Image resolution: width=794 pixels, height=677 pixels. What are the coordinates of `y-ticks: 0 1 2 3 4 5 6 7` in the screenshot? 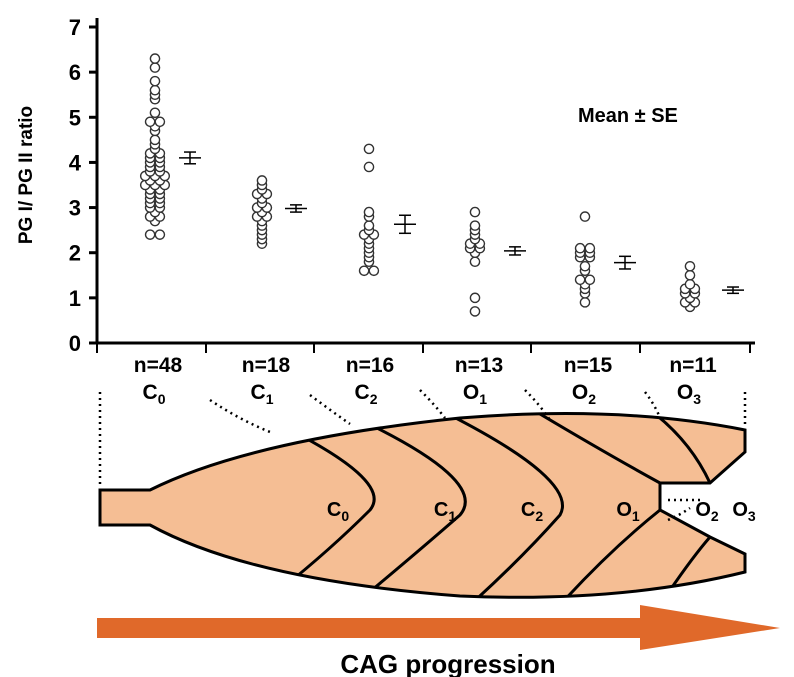 It's located at (83, 185).